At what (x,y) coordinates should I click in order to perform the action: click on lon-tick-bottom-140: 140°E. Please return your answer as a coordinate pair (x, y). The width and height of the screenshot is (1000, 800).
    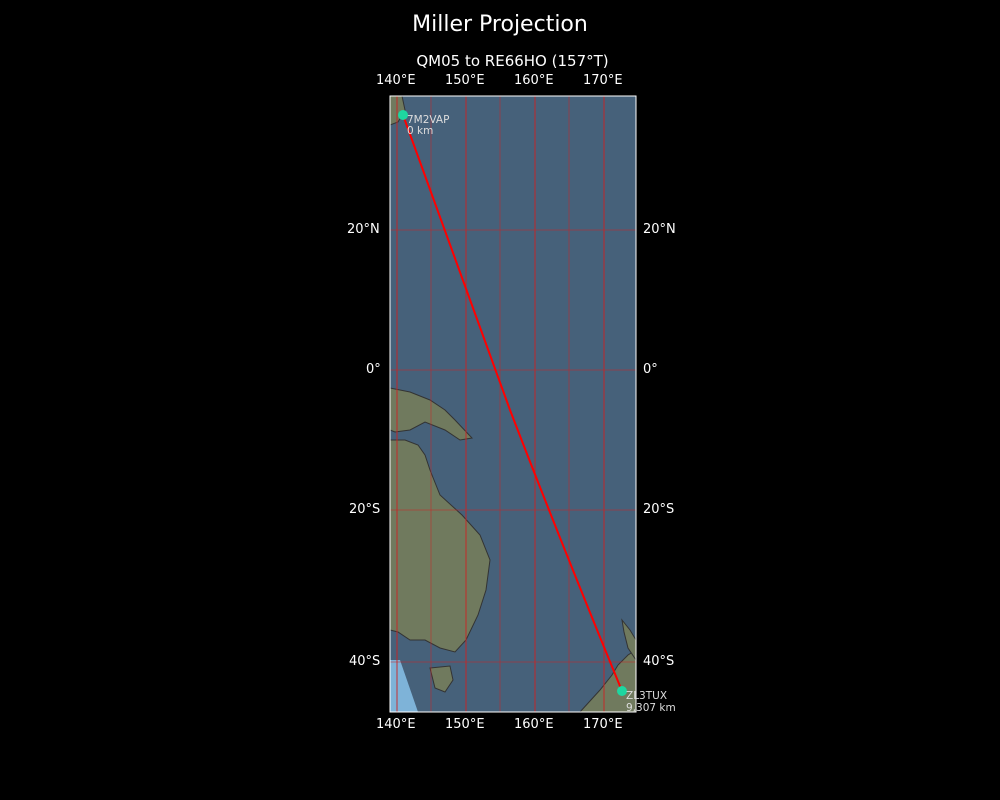
    Looking at the image, I should click on (396, 724).